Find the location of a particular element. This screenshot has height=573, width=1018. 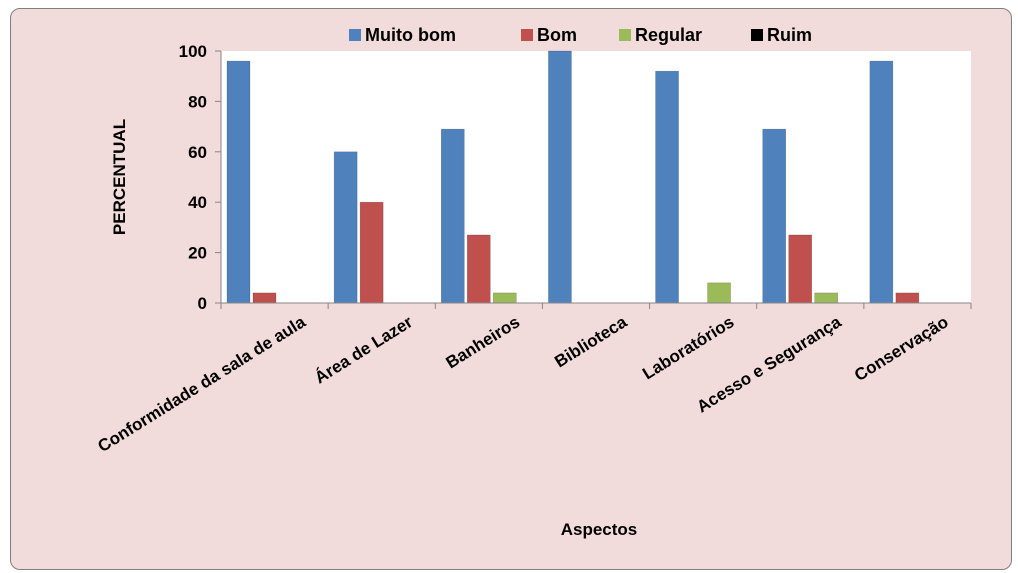

y-tick-label: 0 is located at coordinates (202, 303).